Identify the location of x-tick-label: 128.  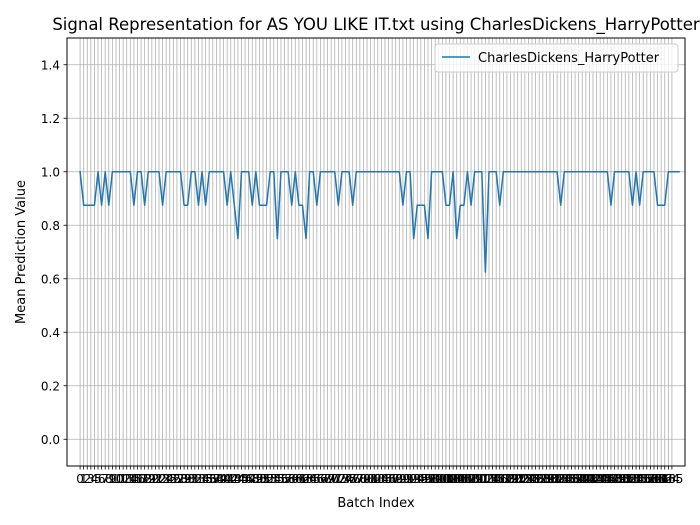
(539, 479).